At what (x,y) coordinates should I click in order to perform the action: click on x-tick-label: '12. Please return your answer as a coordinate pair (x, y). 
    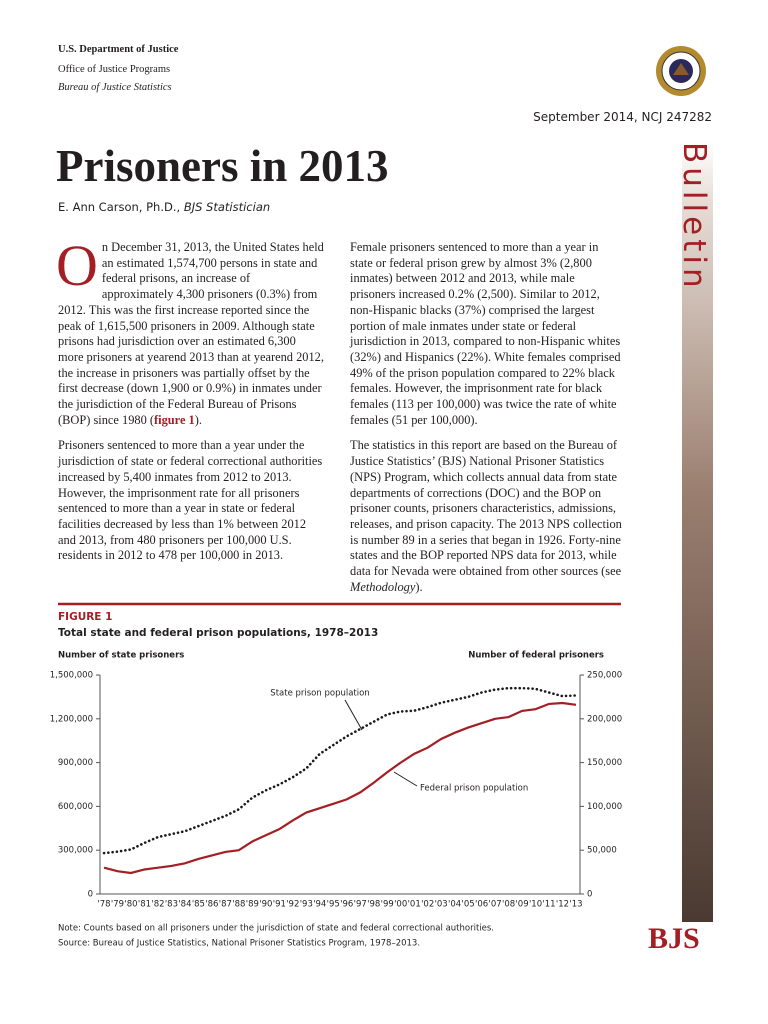
    Looking at the image, I should click on (562, 905).